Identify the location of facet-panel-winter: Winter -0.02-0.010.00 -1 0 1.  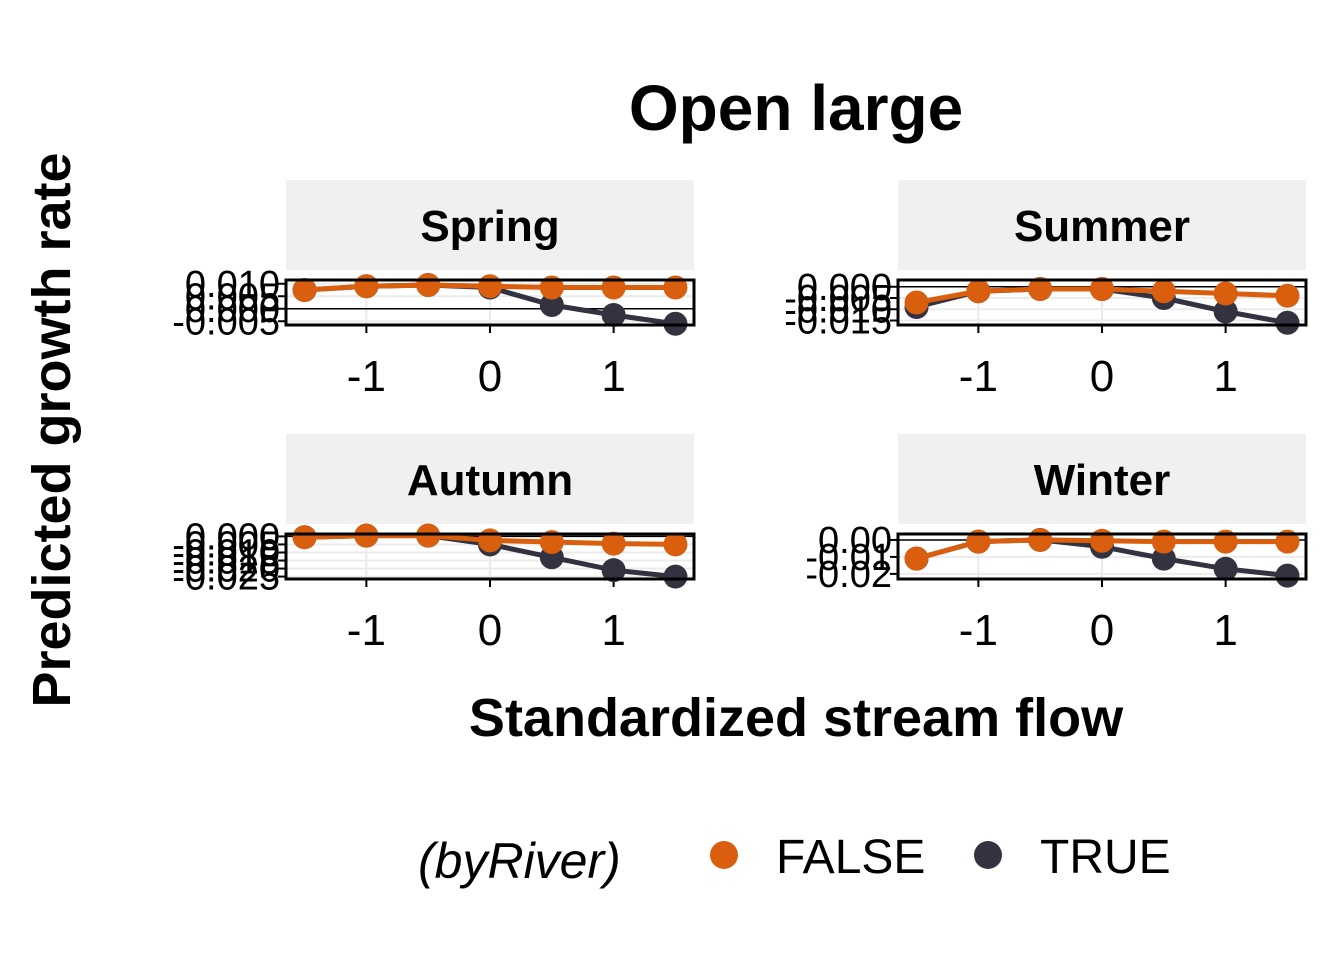
(1056, 544).